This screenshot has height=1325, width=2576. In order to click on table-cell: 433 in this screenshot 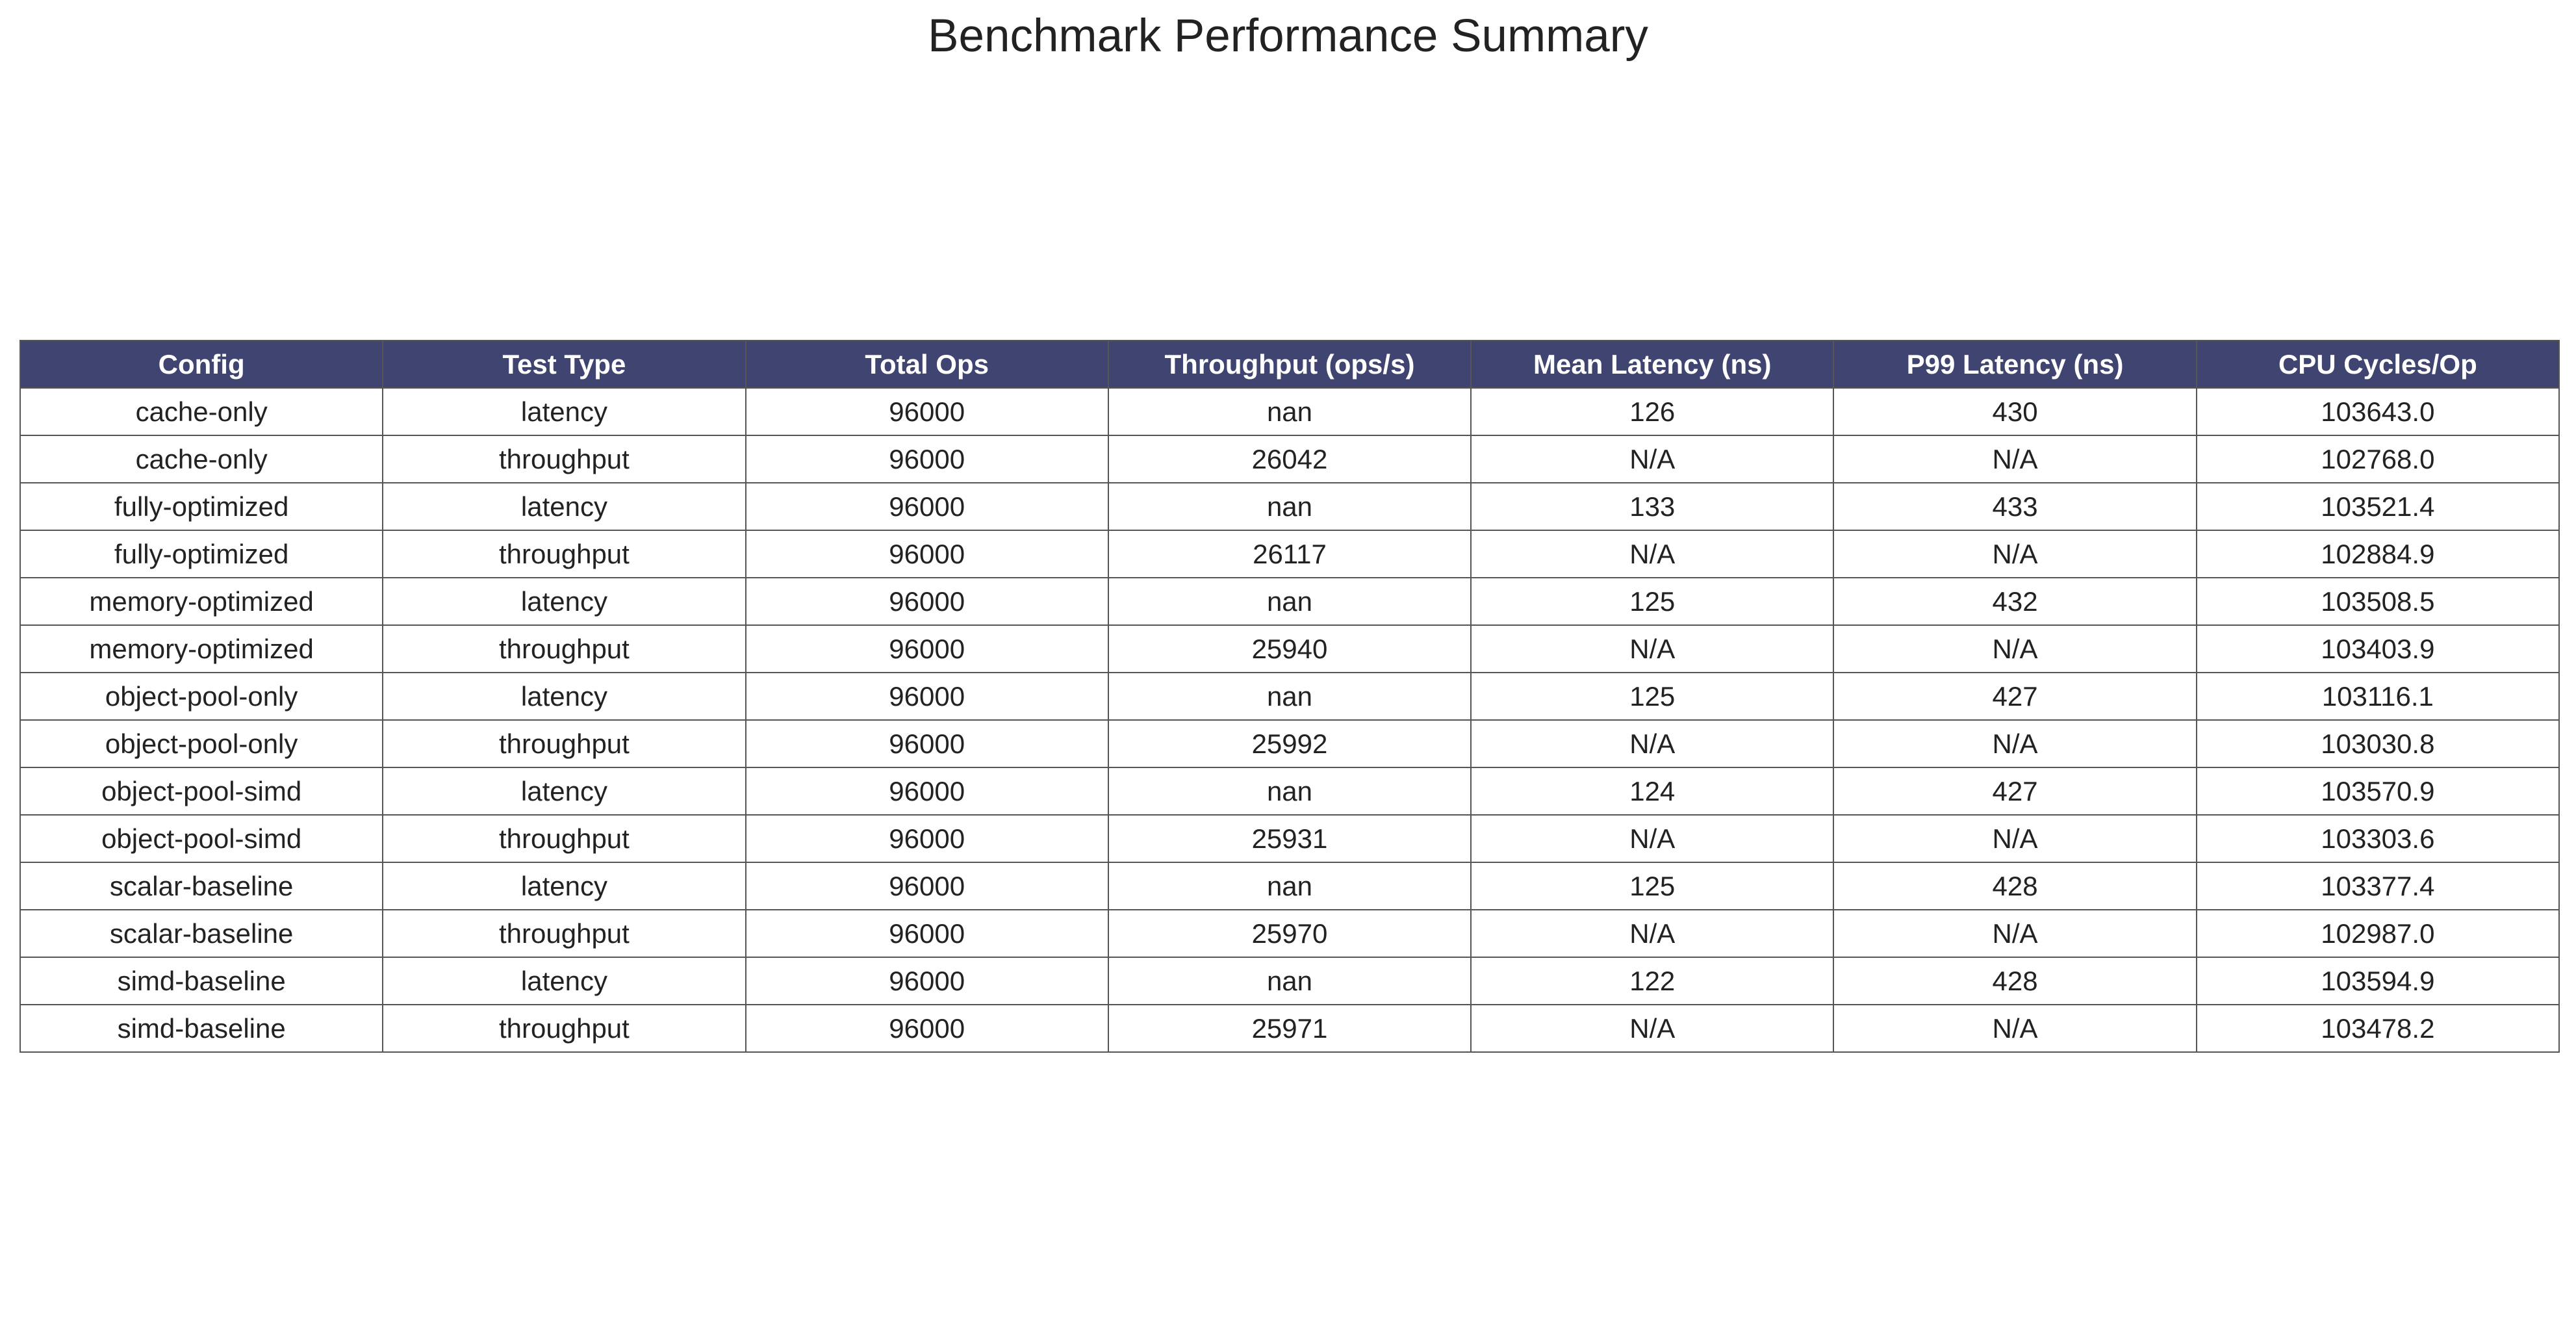, I will do `click(2015, 506)`.